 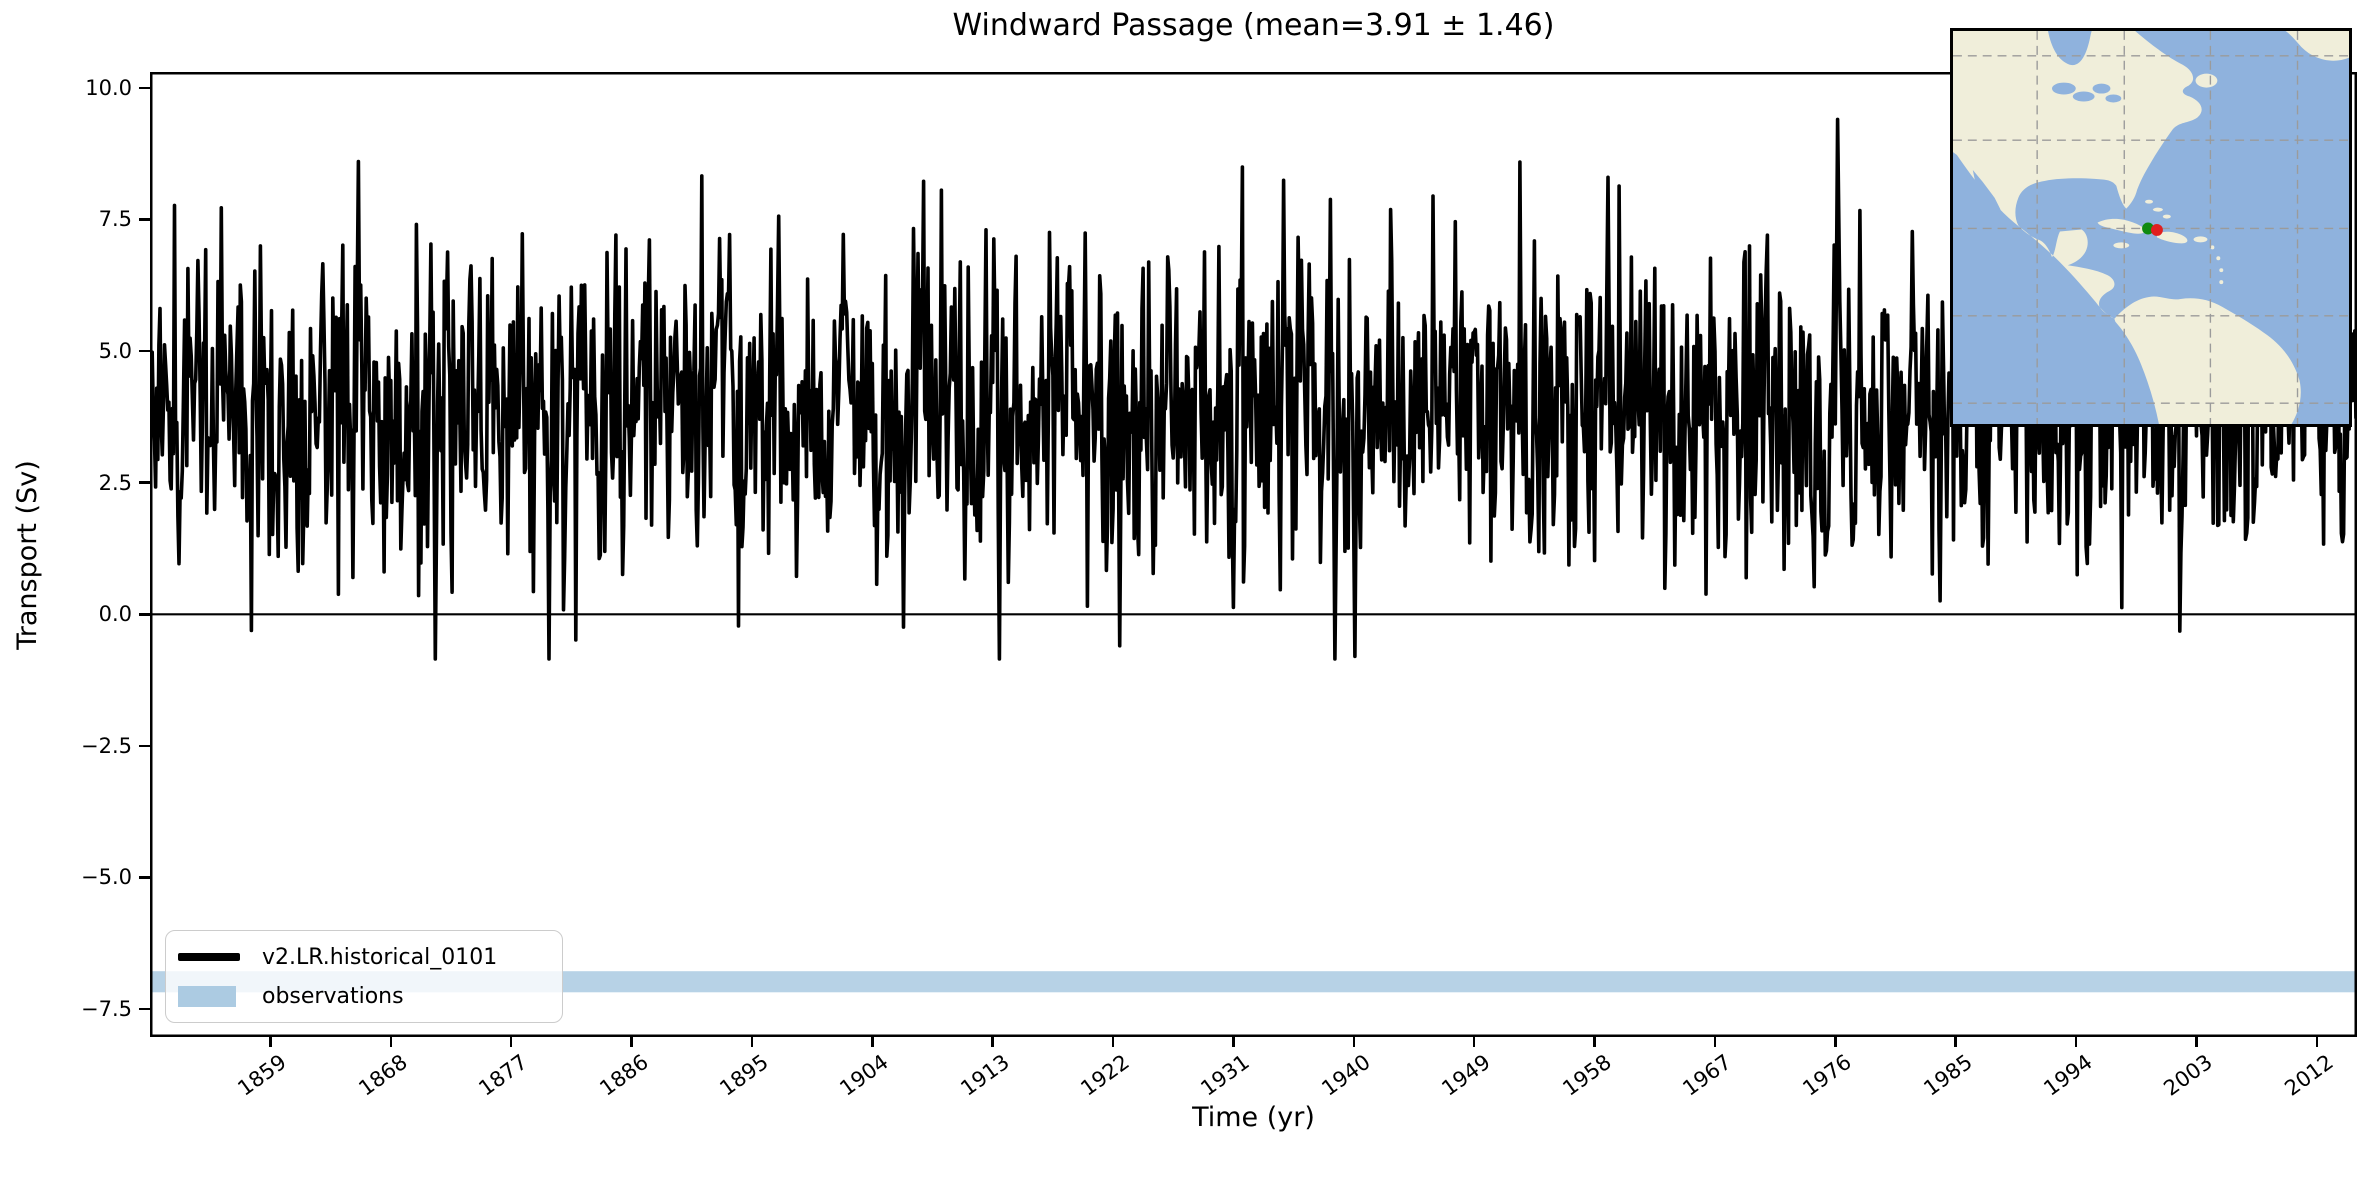 What do you see at coordinates (108, 87) in the screenshot?
I see `y-tick-label: 10.0` at bounding box center [108, 87].